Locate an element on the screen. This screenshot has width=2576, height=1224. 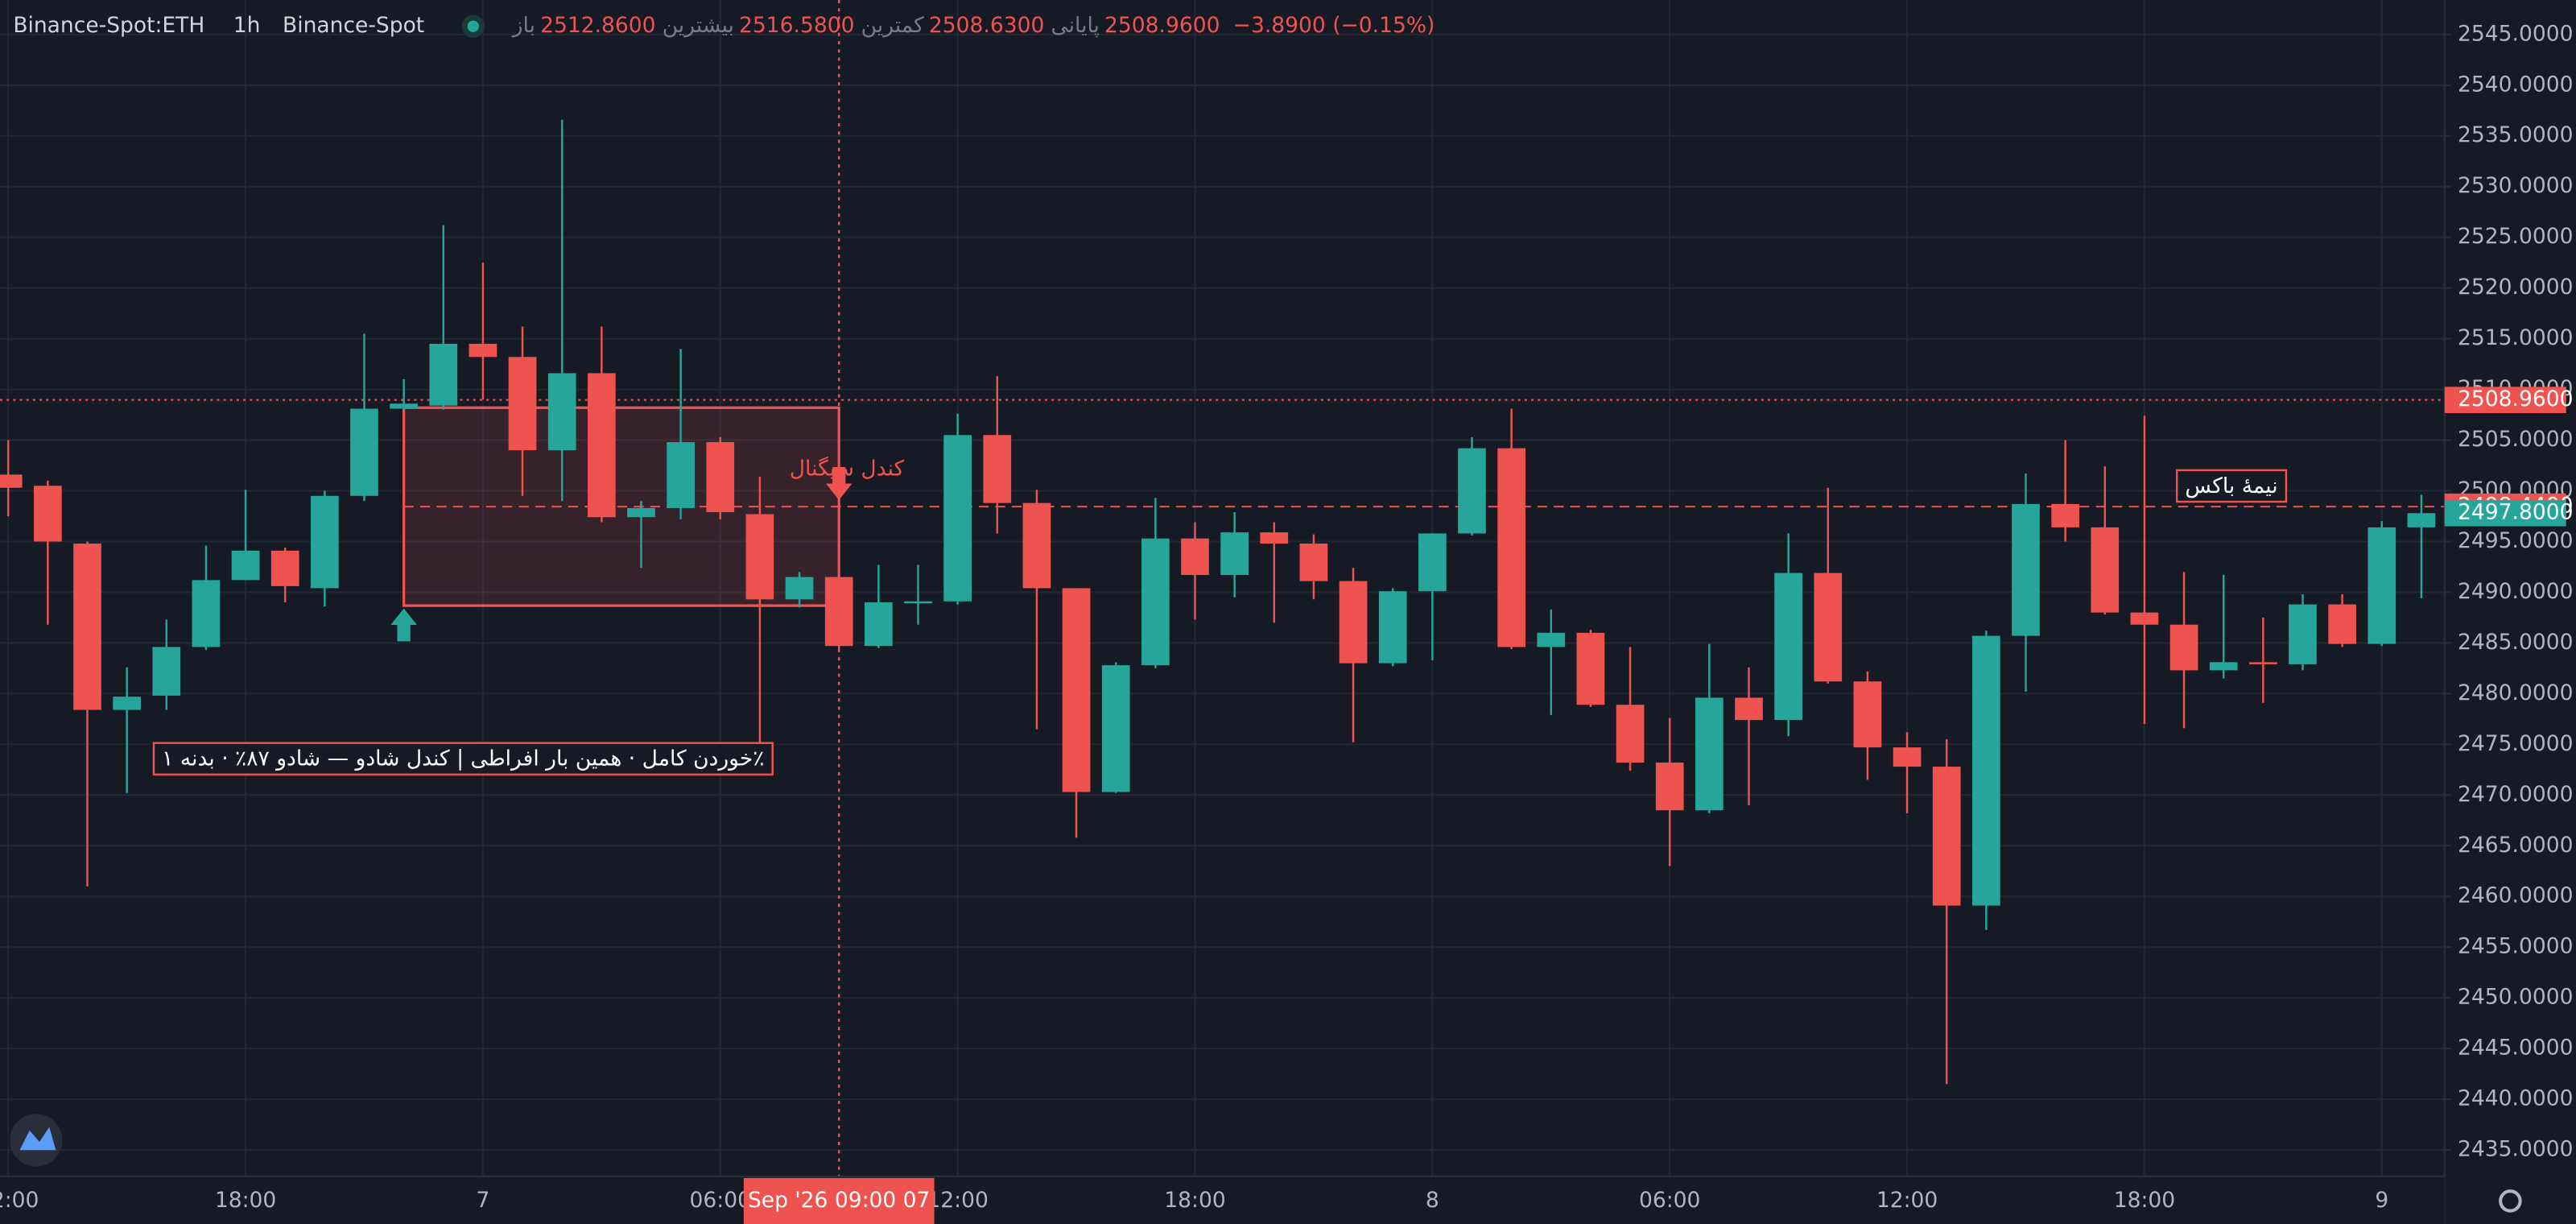
y-tick-label: 2505.0000 is located at coordinates (2515, 439).